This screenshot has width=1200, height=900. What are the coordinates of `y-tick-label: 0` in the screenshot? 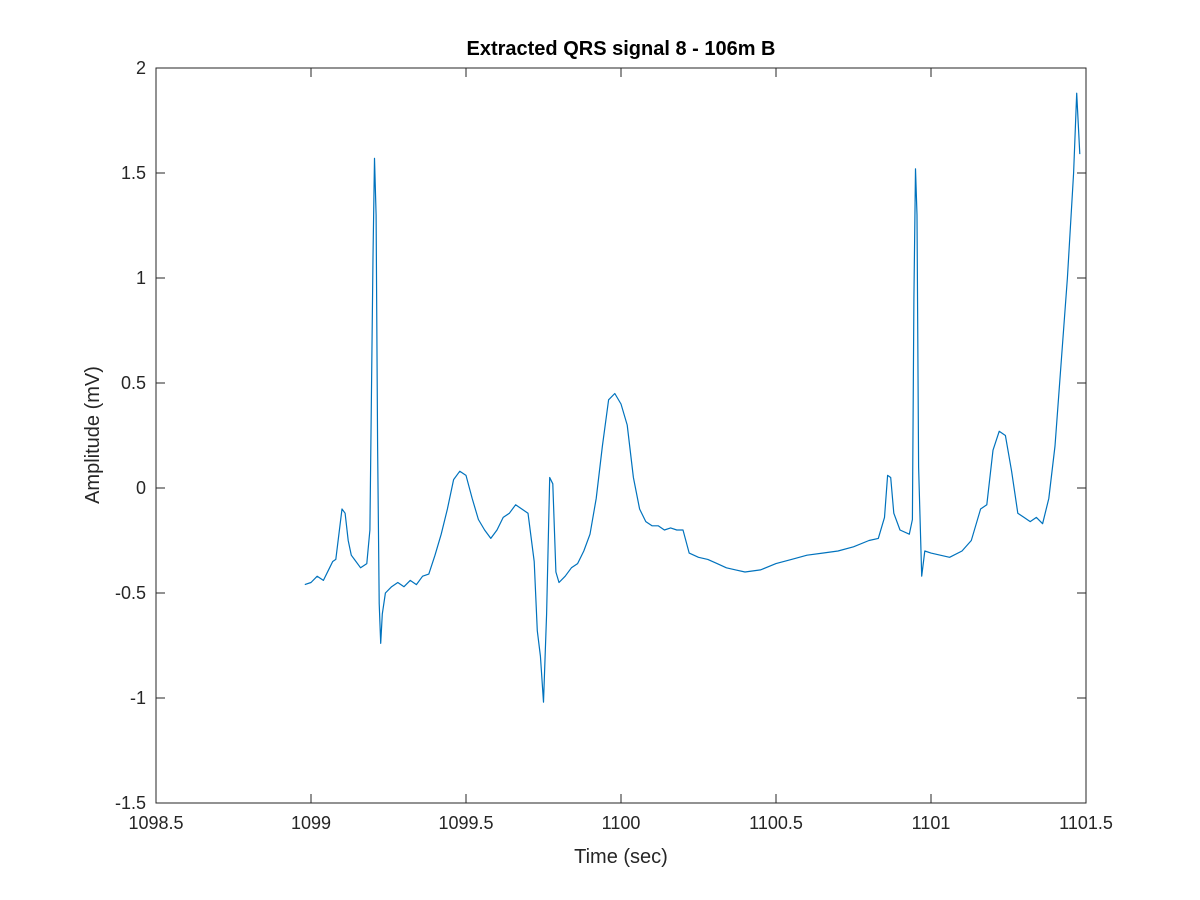 It's located at (141, 488).